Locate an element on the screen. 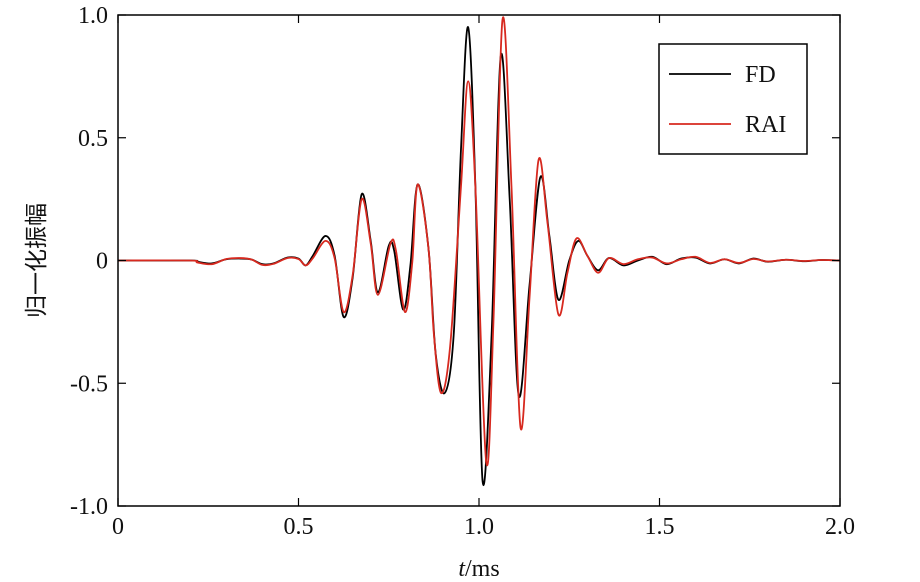 The height and width of the screenshot is (582, 920). x-tick-label: 0 is located at coordinates (118, 527).